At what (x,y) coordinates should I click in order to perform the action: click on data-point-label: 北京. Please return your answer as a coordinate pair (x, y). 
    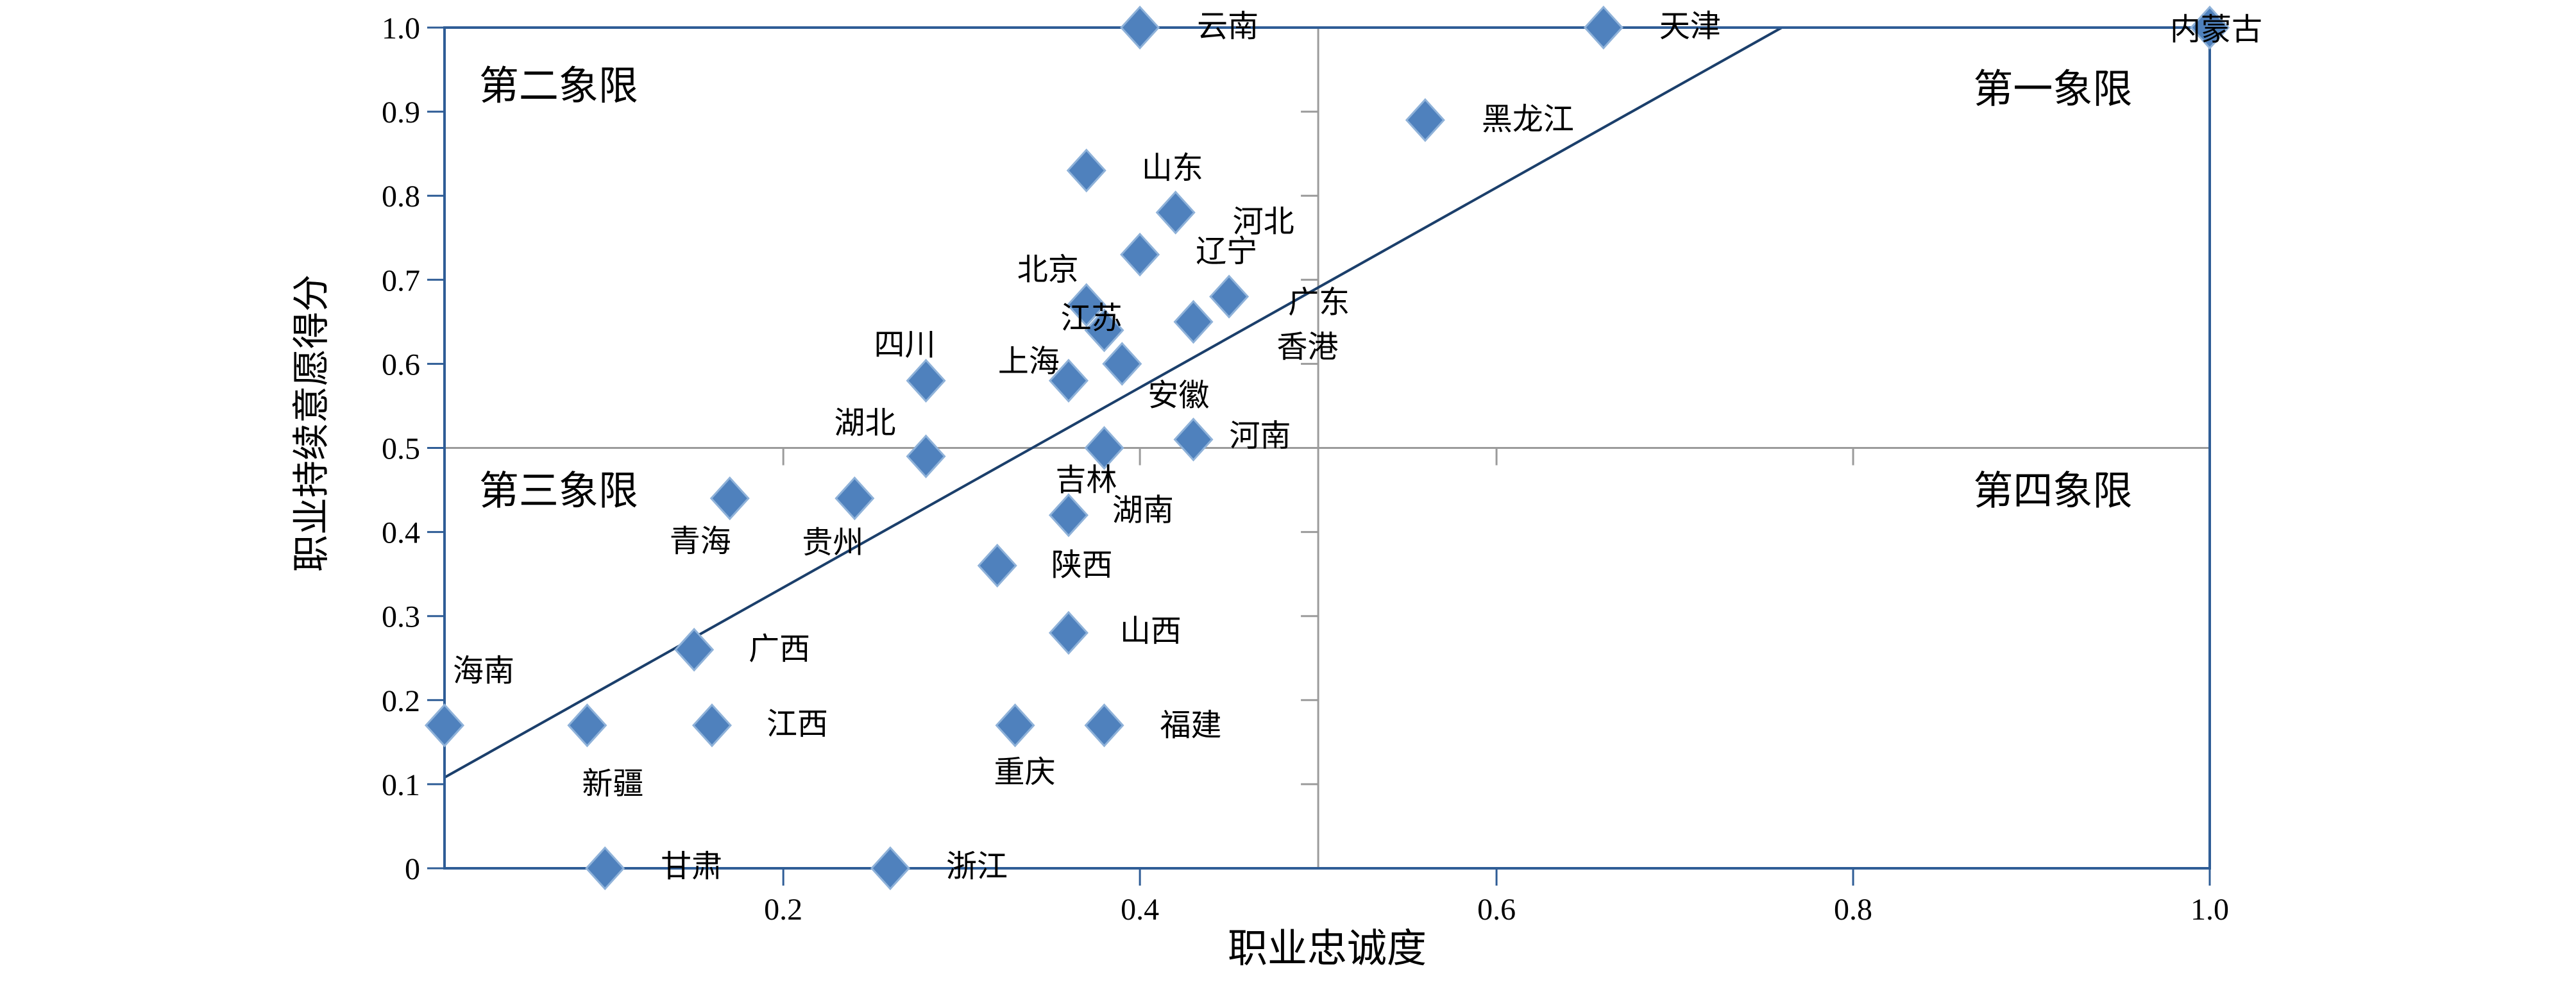
    Looking at the image, I should click on (1048, 270).